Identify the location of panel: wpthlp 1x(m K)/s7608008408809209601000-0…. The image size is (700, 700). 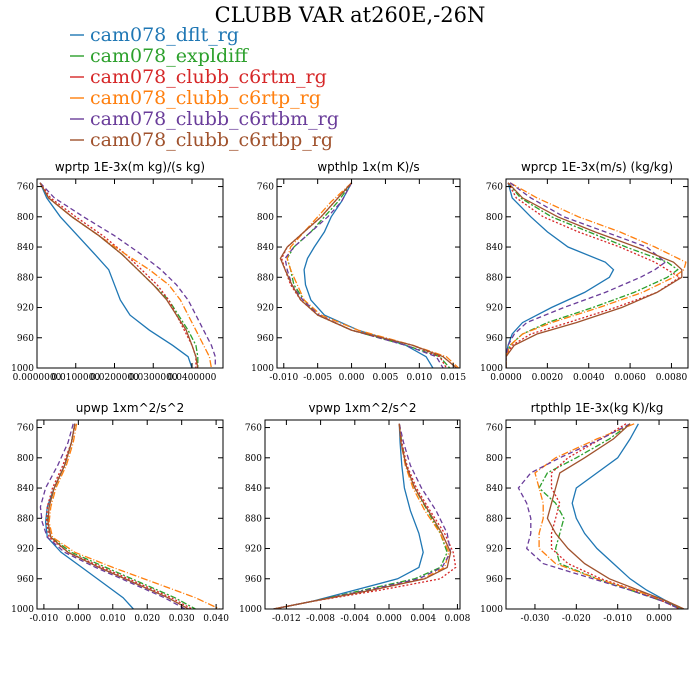
(358, 271).